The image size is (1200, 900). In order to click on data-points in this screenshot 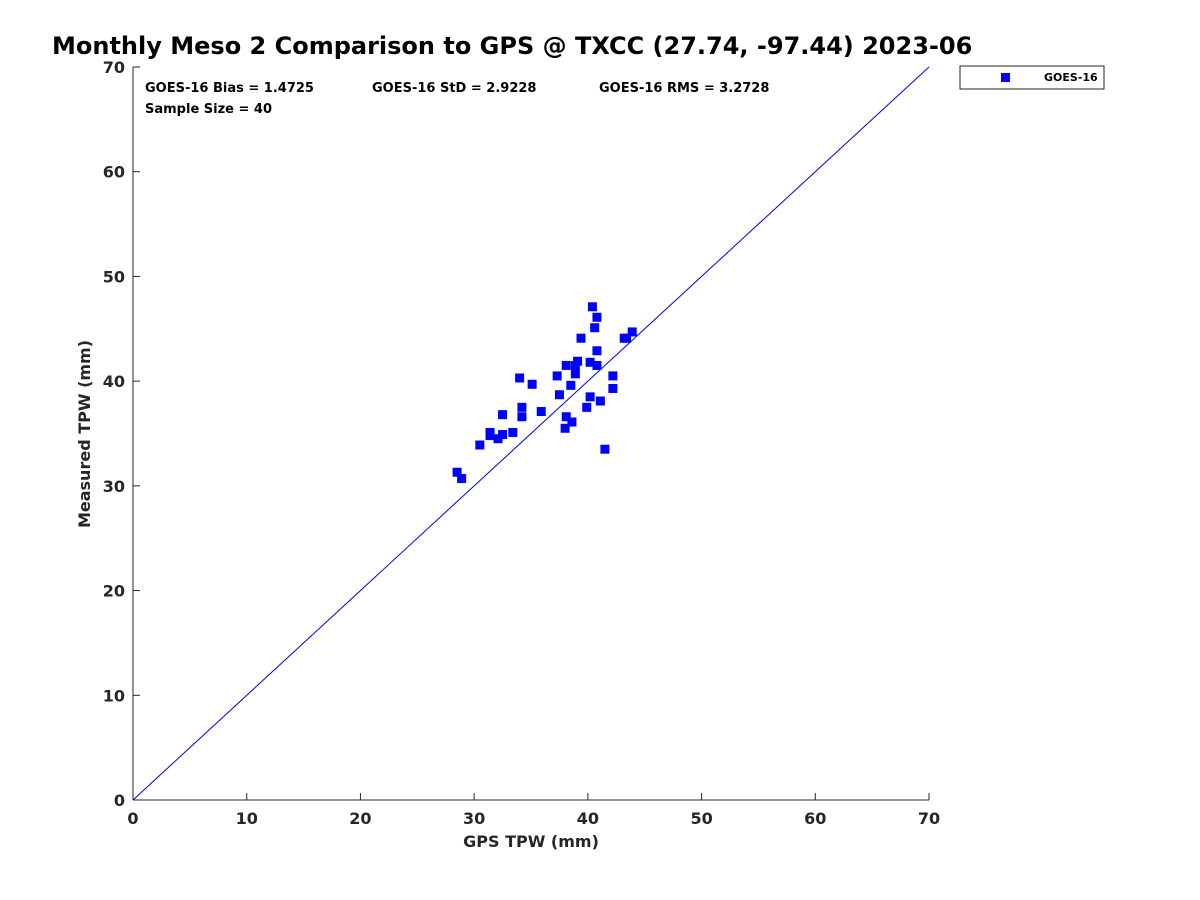, I will do `click(544, 393)`.